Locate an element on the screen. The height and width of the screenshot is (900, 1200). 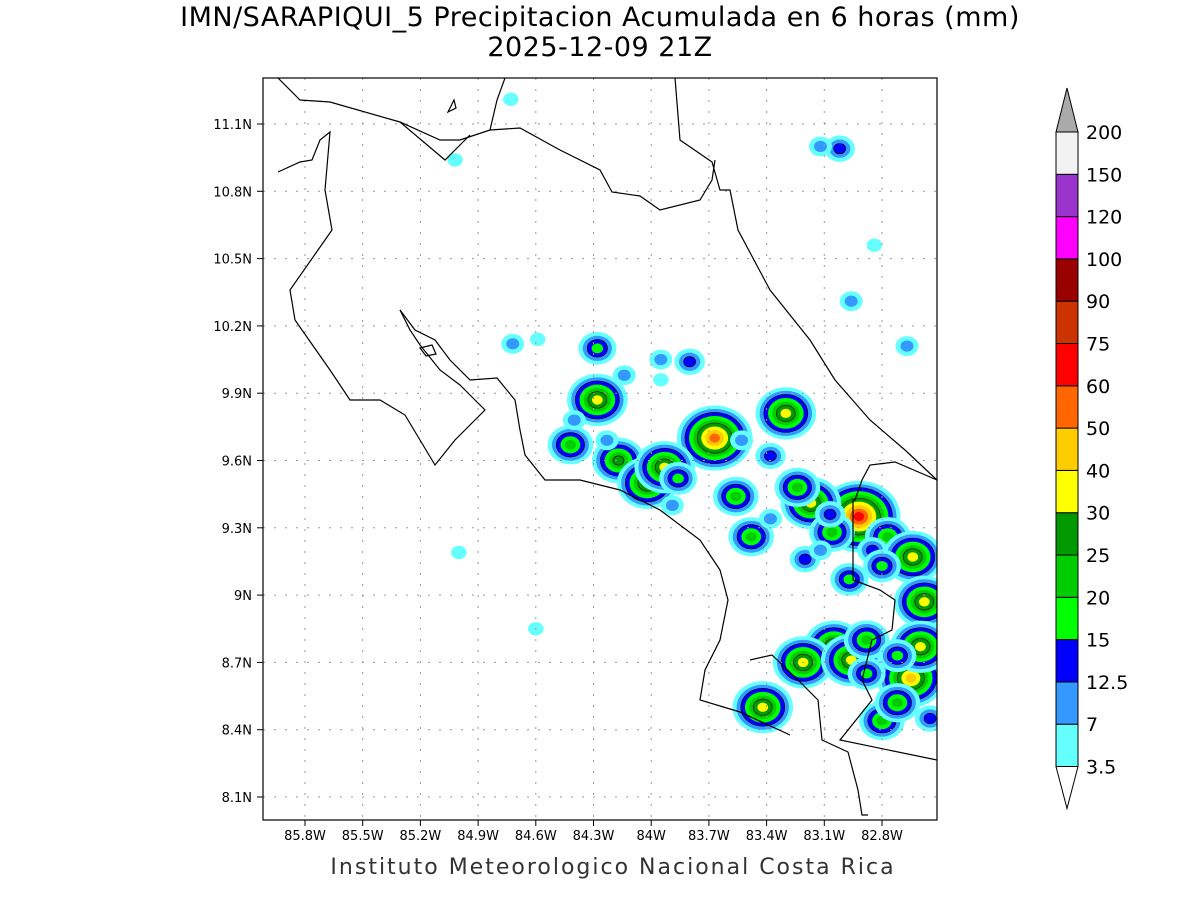
lon-tick-label: 84W is located at coordinates (651, 836).